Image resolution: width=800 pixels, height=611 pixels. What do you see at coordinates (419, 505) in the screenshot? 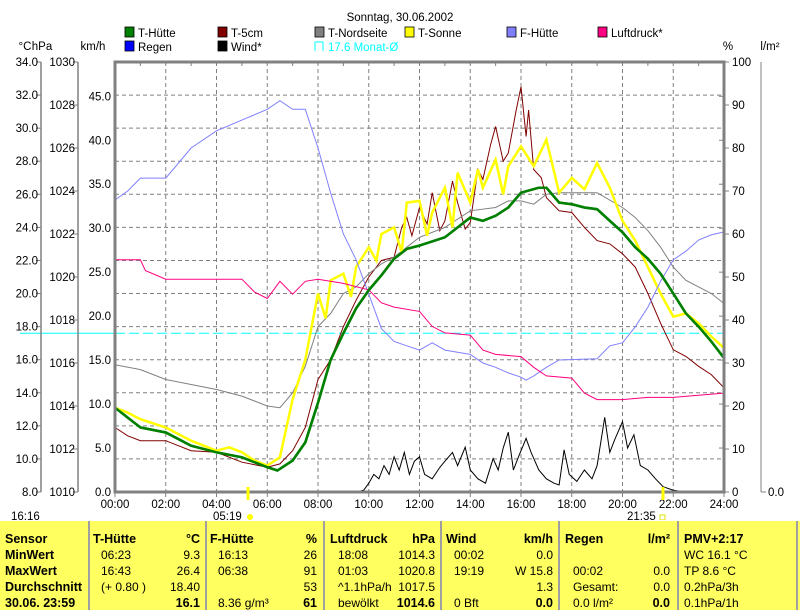
I see `x-tick-label: 12:00` at bounding box center [419, 505].